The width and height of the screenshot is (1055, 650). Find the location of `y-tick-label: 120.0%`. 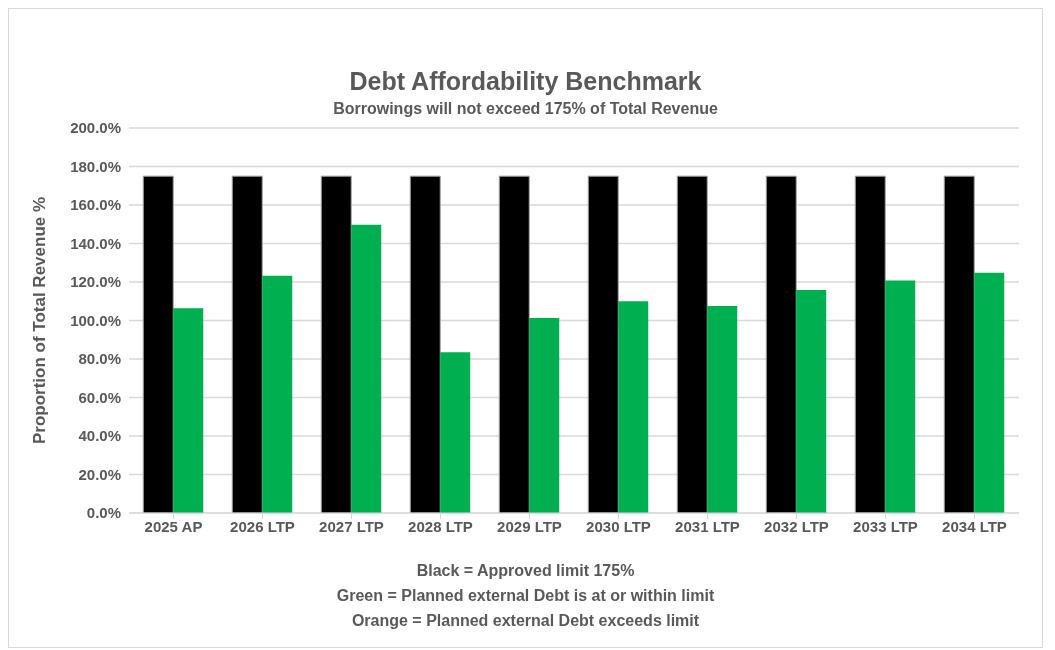

y-tick-label: 120.0% is located at coordinates (95, 282).